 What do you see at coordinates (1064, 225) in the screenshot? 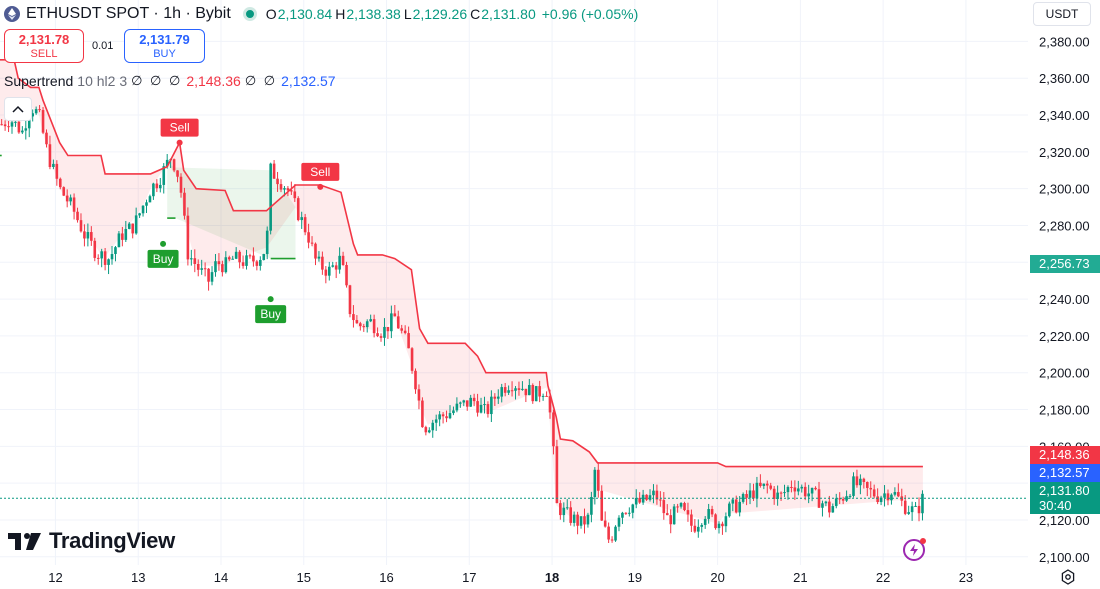
I see `price-tick-label: 2,280.00` at bounding box center [1064, 225].